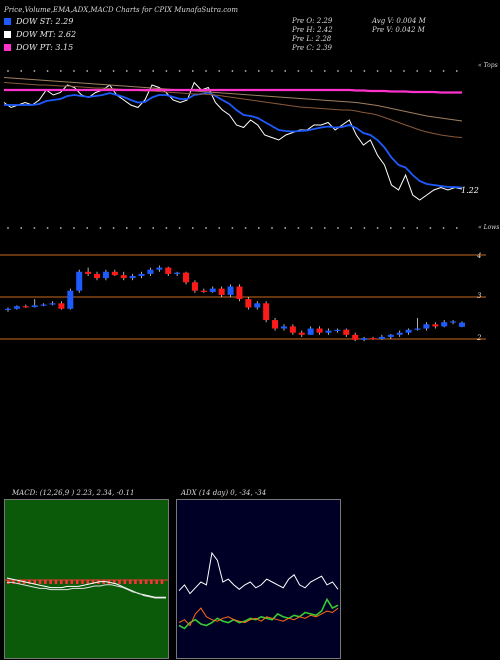  I want to click on prev-open: Pre O: 2.29, so click(312, 21).